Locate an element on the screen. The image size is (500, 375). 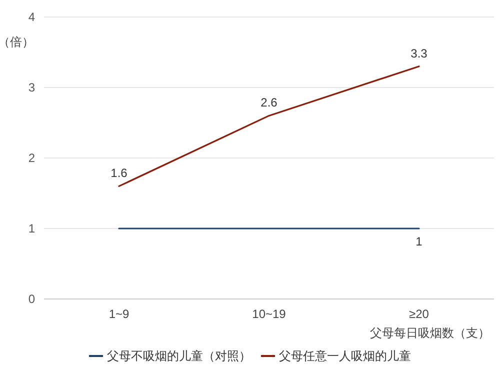
y-tick-label: 4 is located at coordinates (32, 17).